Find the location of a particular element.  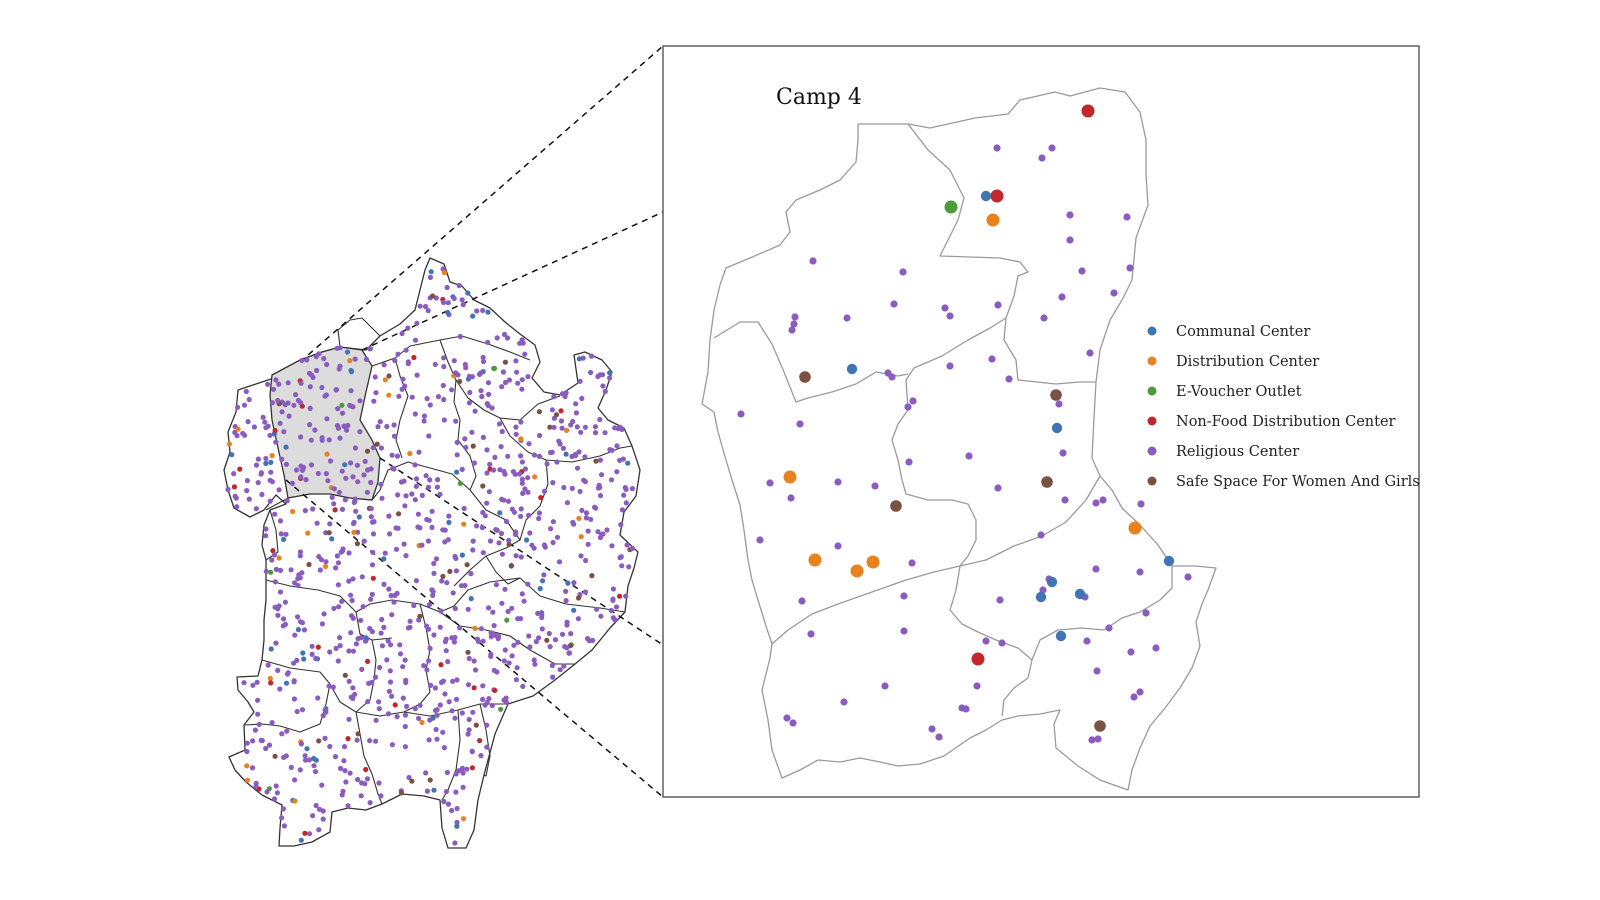

evoucher-marker is located at coordinates (460, 483).